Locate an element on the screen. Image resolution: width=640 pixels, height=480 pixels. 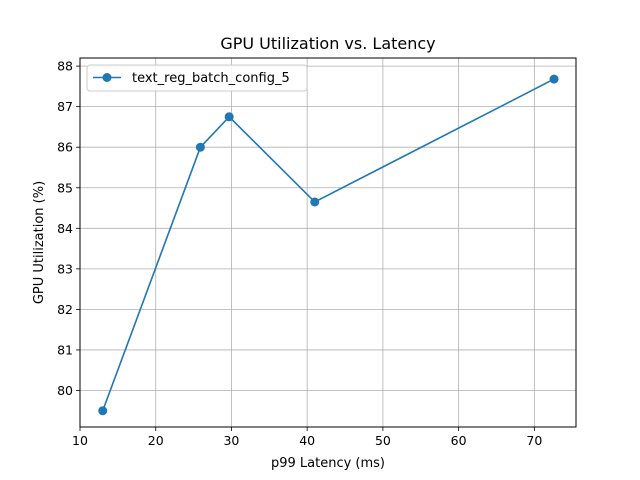
y-tick-label: 81 is located at coordinates (65, 349).